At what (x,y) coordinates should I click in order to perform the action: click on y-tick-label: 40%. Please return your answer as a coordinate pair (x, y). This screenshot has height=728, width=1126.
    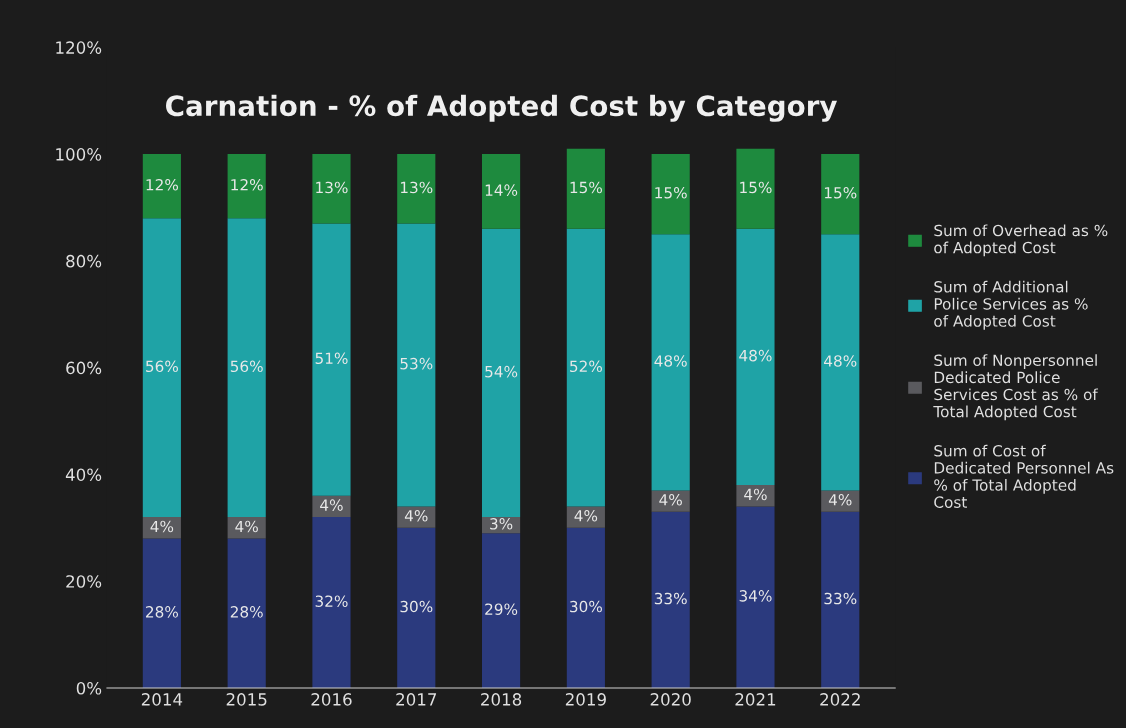
    Looking at the image, I should click on (83, 474).